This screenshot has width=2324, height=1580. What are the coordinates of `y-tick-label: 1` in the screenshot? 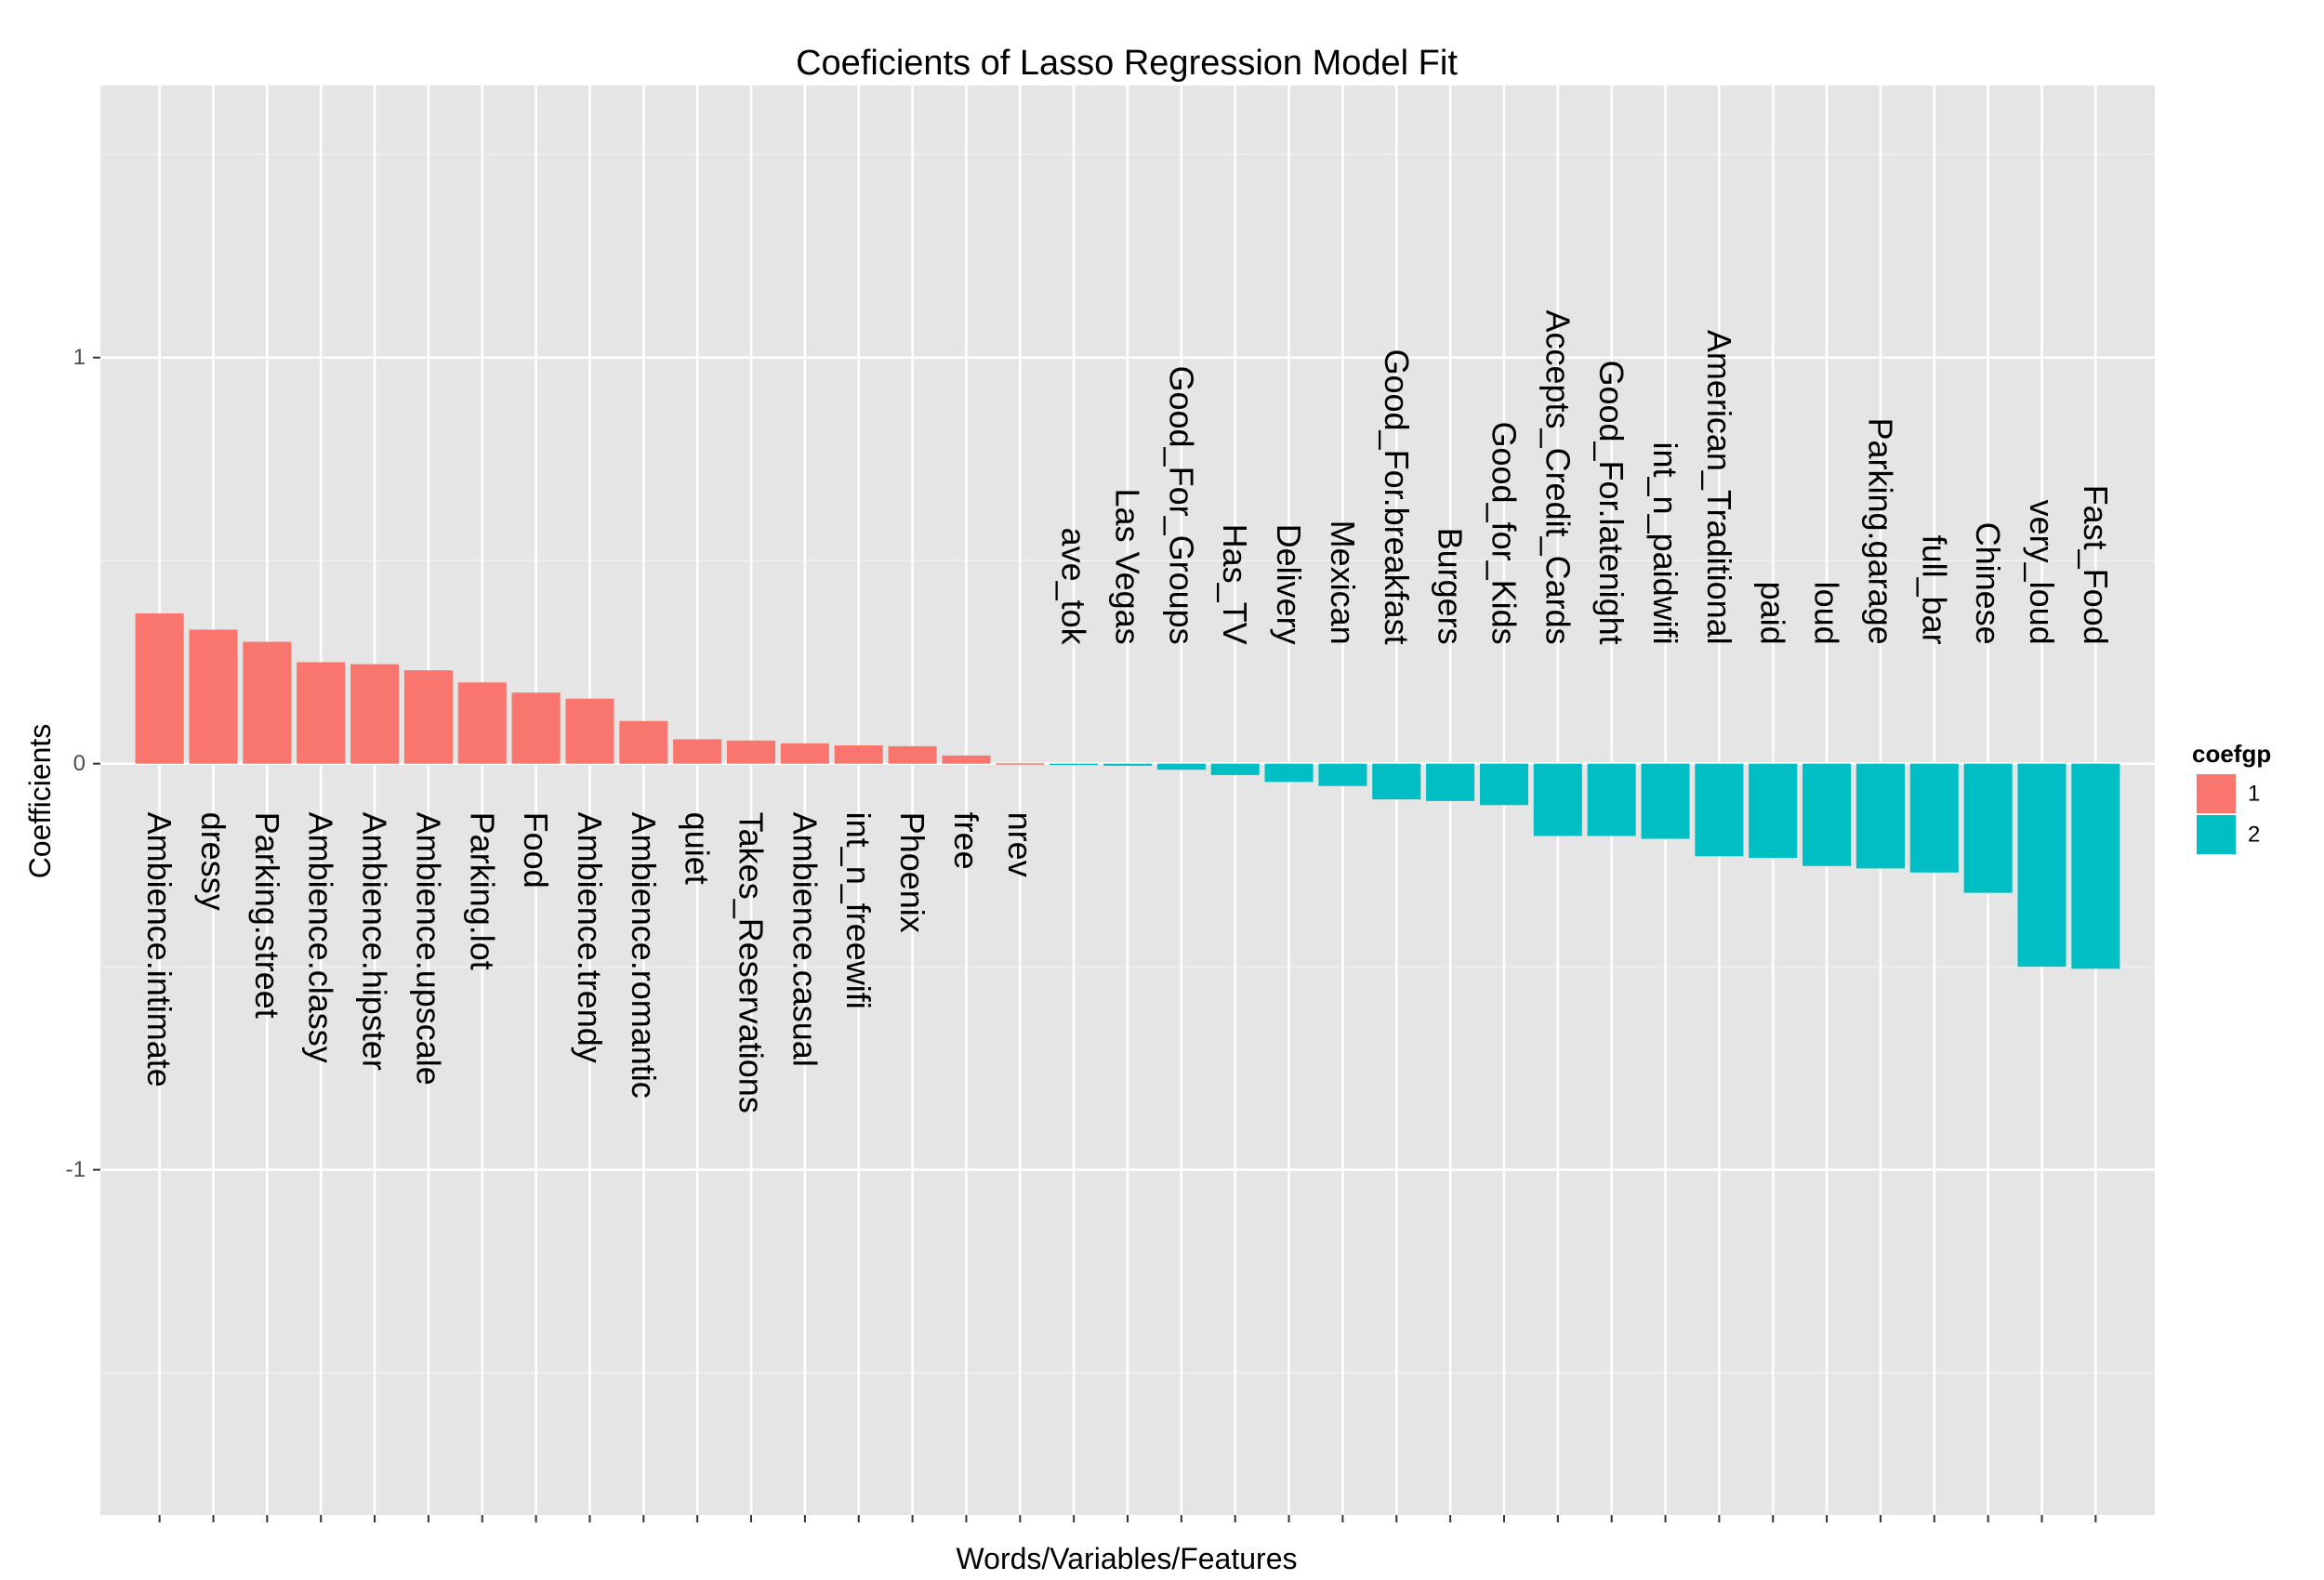 It's located at (79, 357).